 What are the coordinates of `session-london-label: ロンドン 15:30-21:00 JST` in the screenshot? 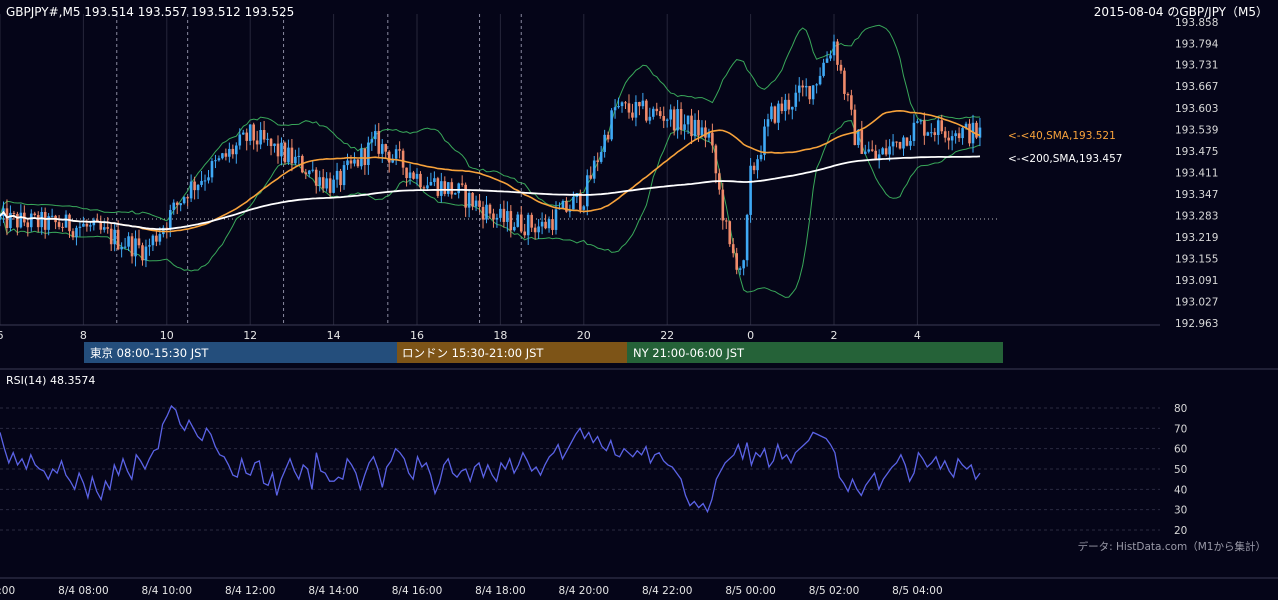 It's located at (473, 353).